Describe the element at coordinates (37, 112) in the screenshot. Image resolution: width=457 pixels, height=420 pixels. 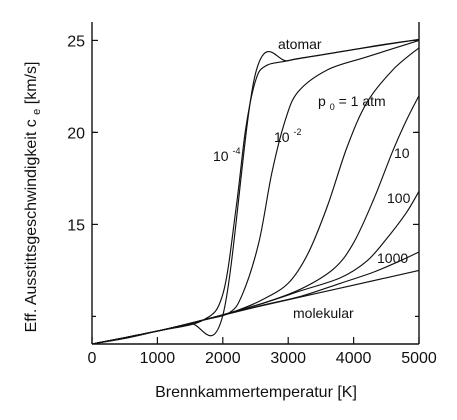
I see `y-axis-title-subscript: e` at that location.